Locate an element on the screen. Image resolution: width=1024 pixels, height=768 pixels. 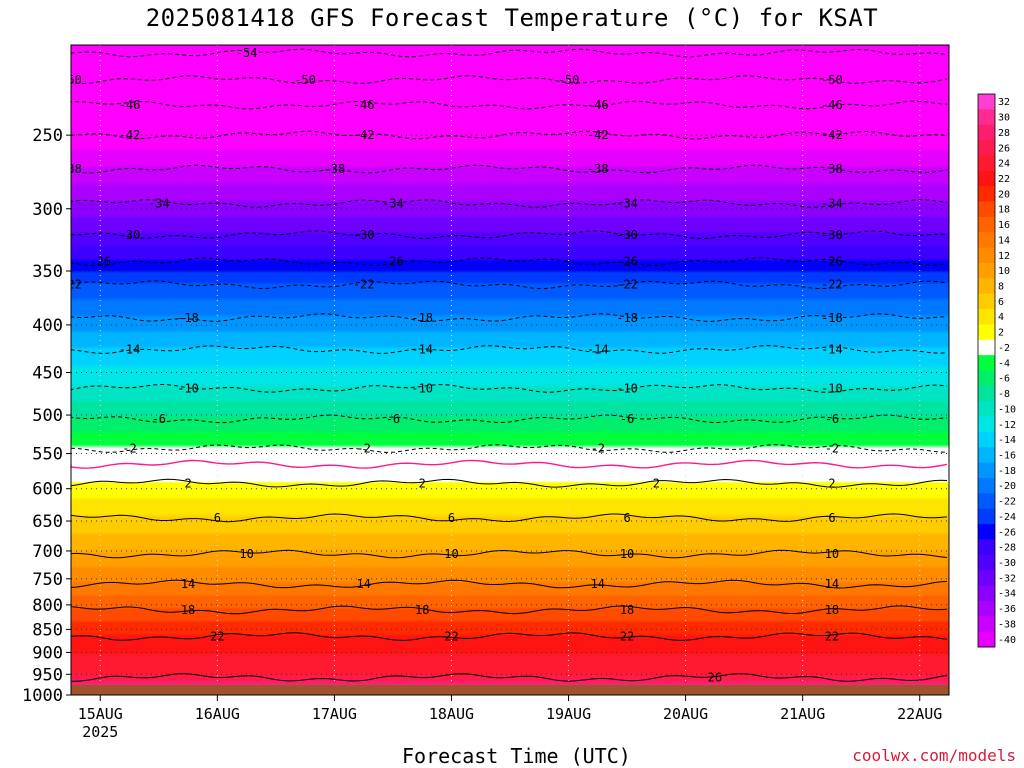
y-tick-label: 600 is located at coordinates (47, 490).